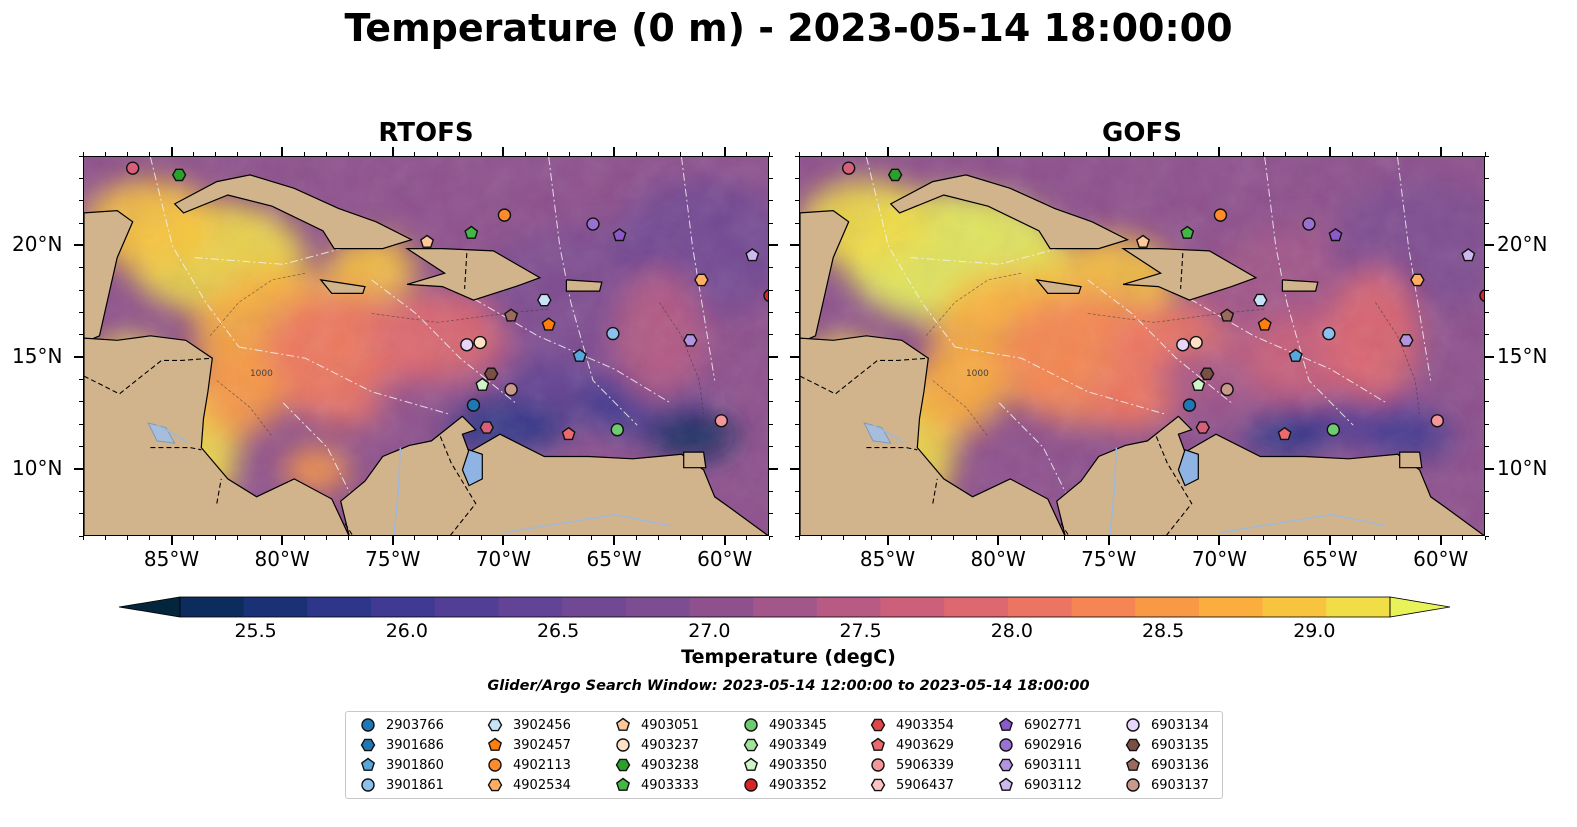 This screenshot has width=1577, height=827. What do you see at coordinates (402, 785) in the screenshot?
I see `legend-item: 3901861` at bounding box center [402, 785].